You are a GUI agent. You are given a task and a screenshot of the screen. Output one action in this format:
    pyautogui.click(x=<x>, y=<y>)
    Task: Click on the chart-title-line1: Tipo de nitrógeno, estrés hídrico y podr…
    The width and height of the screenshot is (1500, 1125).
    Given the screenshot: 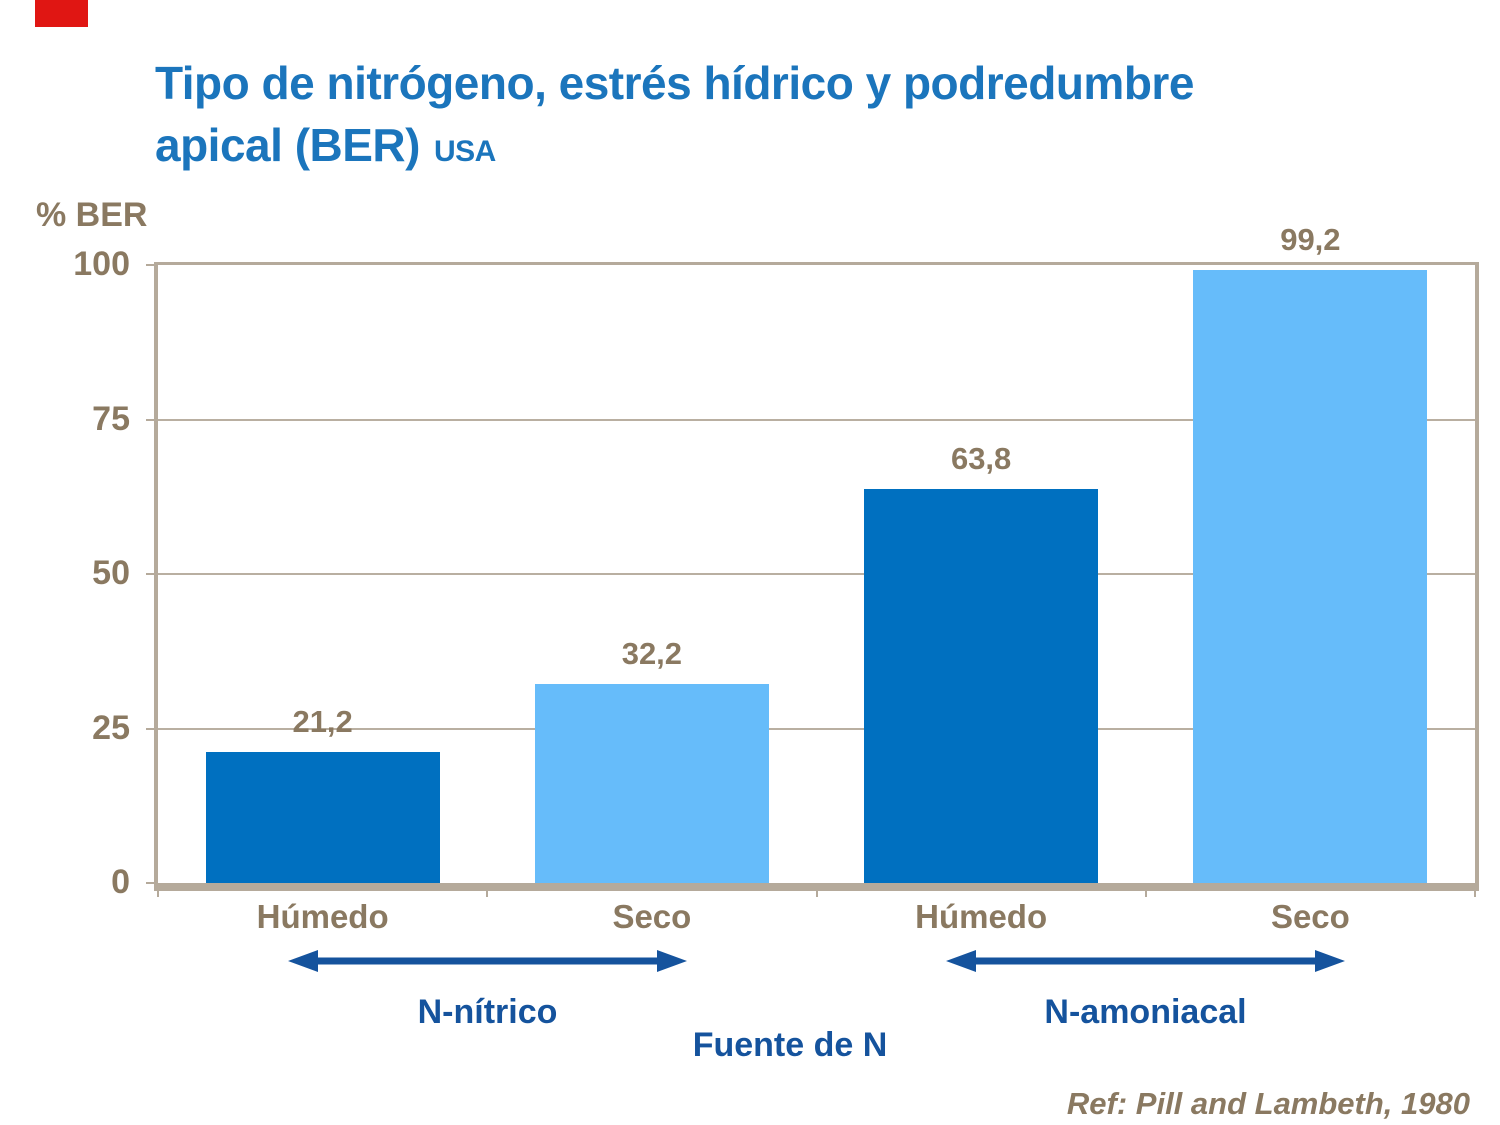 What is the action you would take?
    pyautogui.click(x=674, y=83)
    